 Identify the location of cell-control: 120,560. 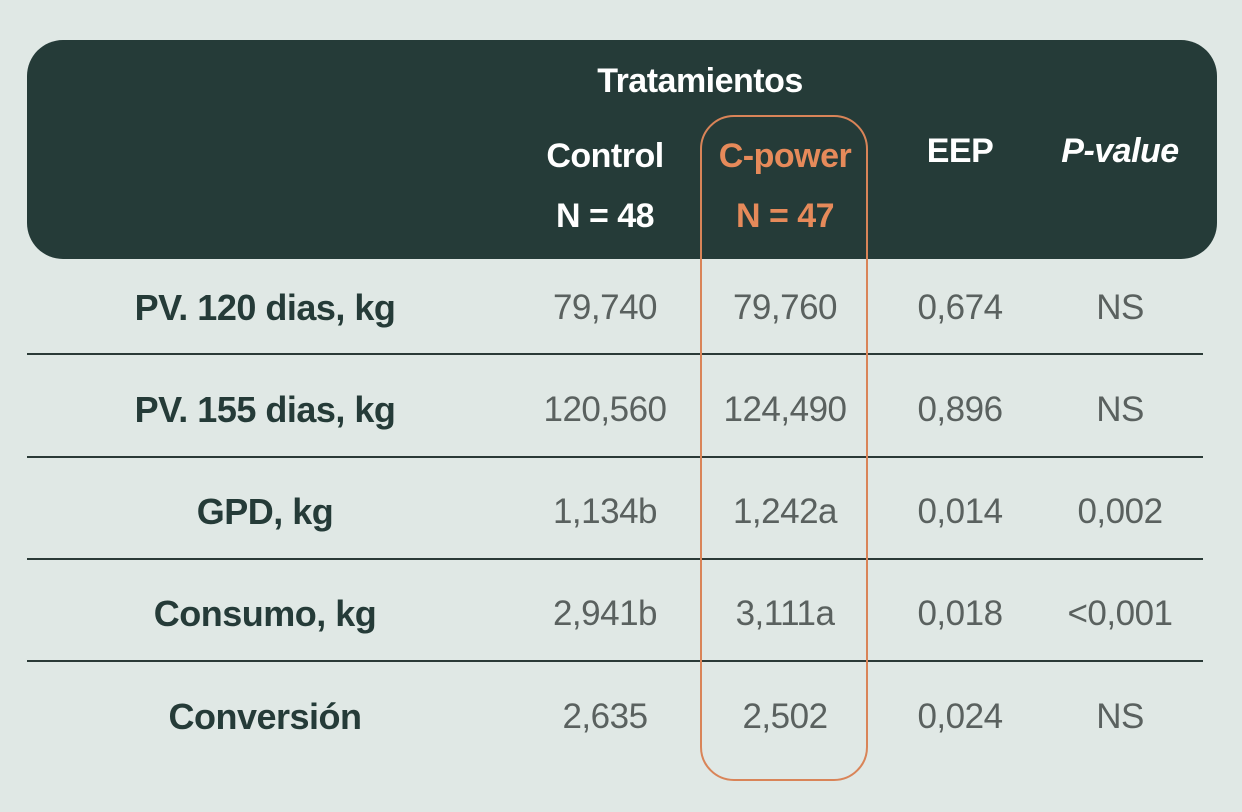
(605, 409).